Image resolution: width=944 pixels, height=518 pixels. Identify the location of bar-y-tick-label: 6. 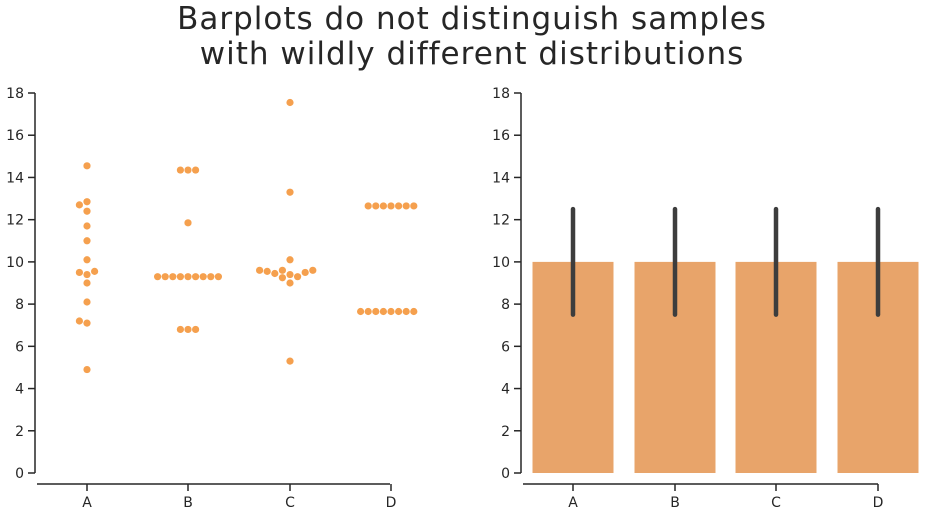
(505, 347).